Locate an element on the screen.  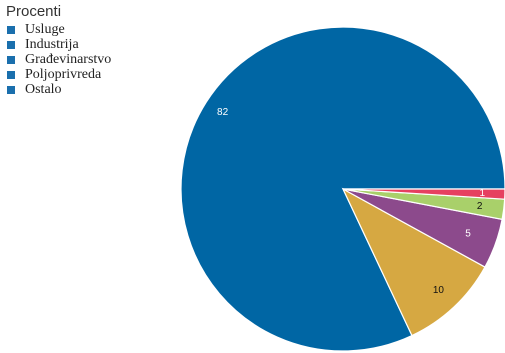
legend-label: Poljoprivreda is located at coordinates (63, 74).